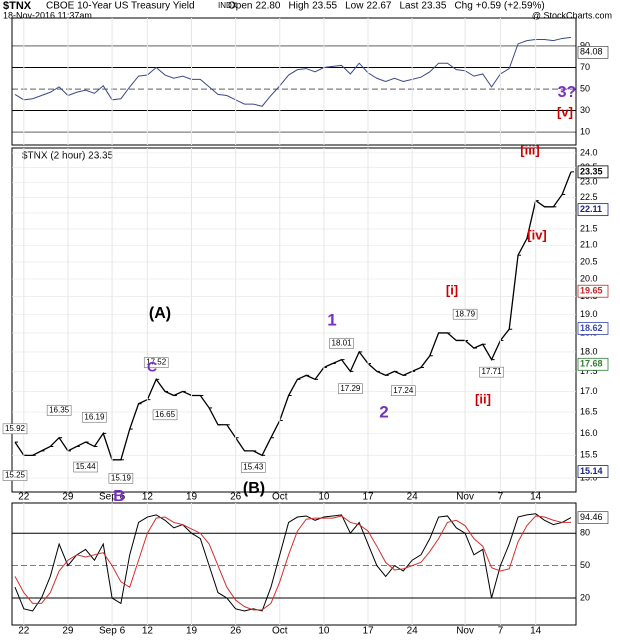  What do you see at coordinates (565, 111) in the screenshot?
I see `wave-label: [v]` at bounding box center [565, 111].